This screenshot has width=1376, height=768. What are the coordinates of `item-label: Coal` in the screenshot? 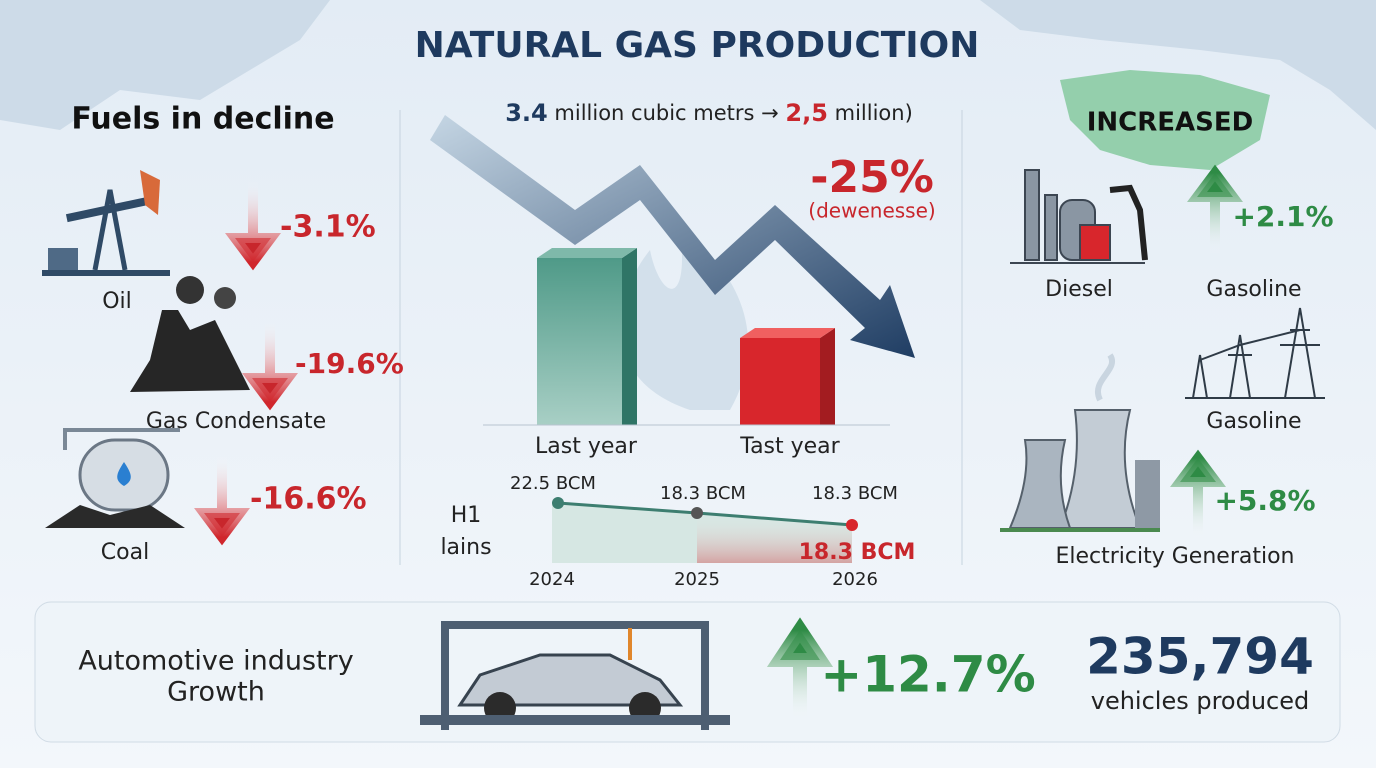 It's located at (125, 552).